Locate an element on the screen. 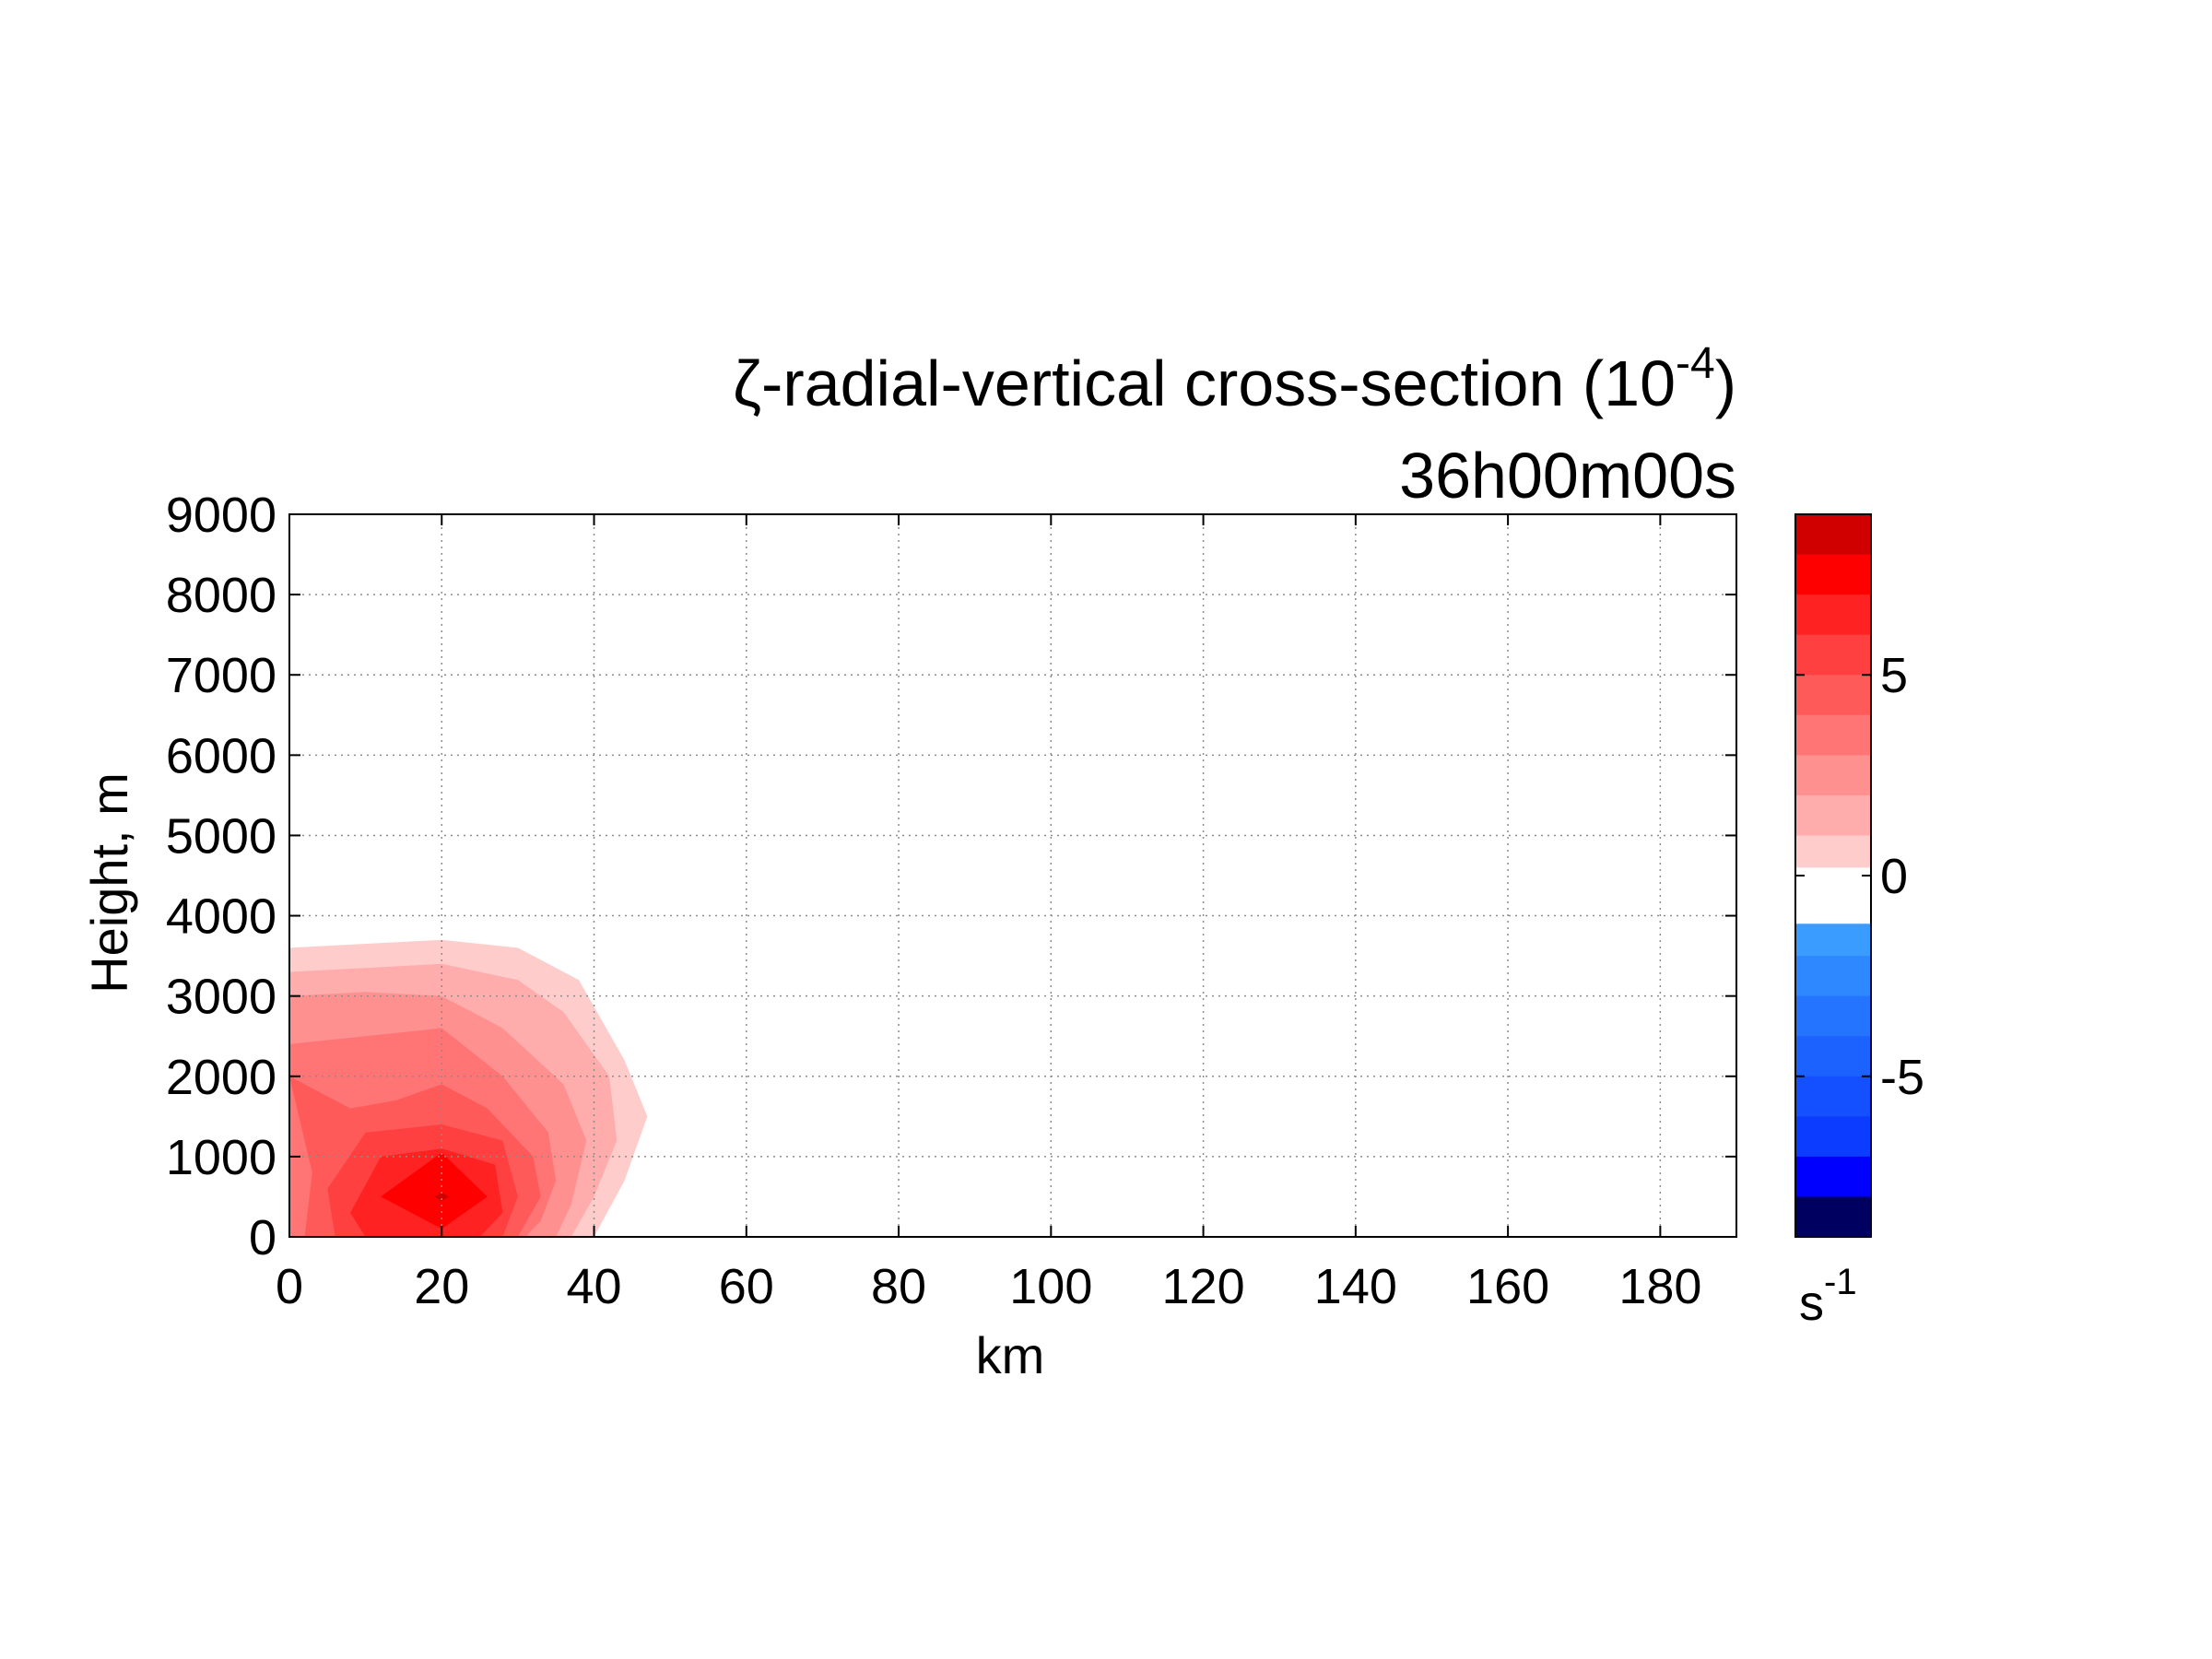  y-tick-labels: 0 1000 2000 3000 4000 5000 6000 7000 8000 9000 is located at coordinates (221, 876).